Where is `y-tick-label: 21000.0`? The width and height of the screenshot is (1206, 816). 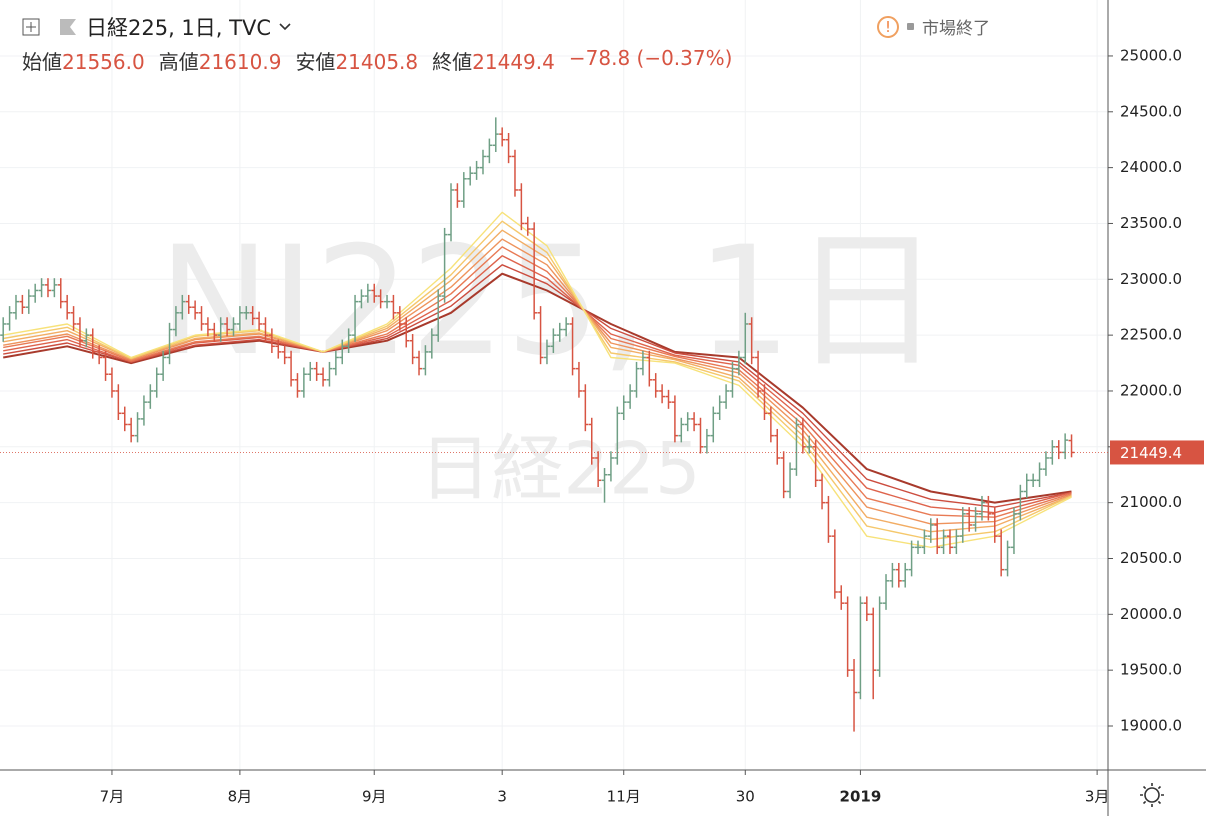
y-tick-label: 21000.0 is located at coordinates (1151, 502).